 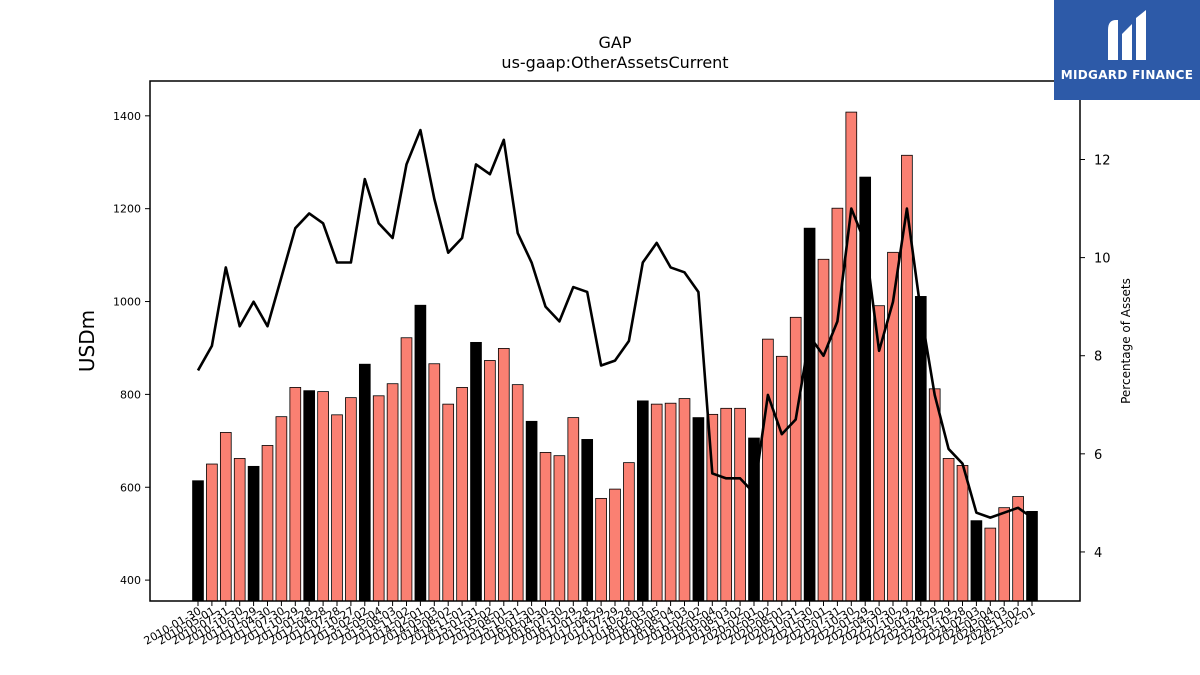 What do you see at coordinates (1127, 35) in the screenshot?
I see `midgard-logo-icon` at bounding box center [1127, 35].